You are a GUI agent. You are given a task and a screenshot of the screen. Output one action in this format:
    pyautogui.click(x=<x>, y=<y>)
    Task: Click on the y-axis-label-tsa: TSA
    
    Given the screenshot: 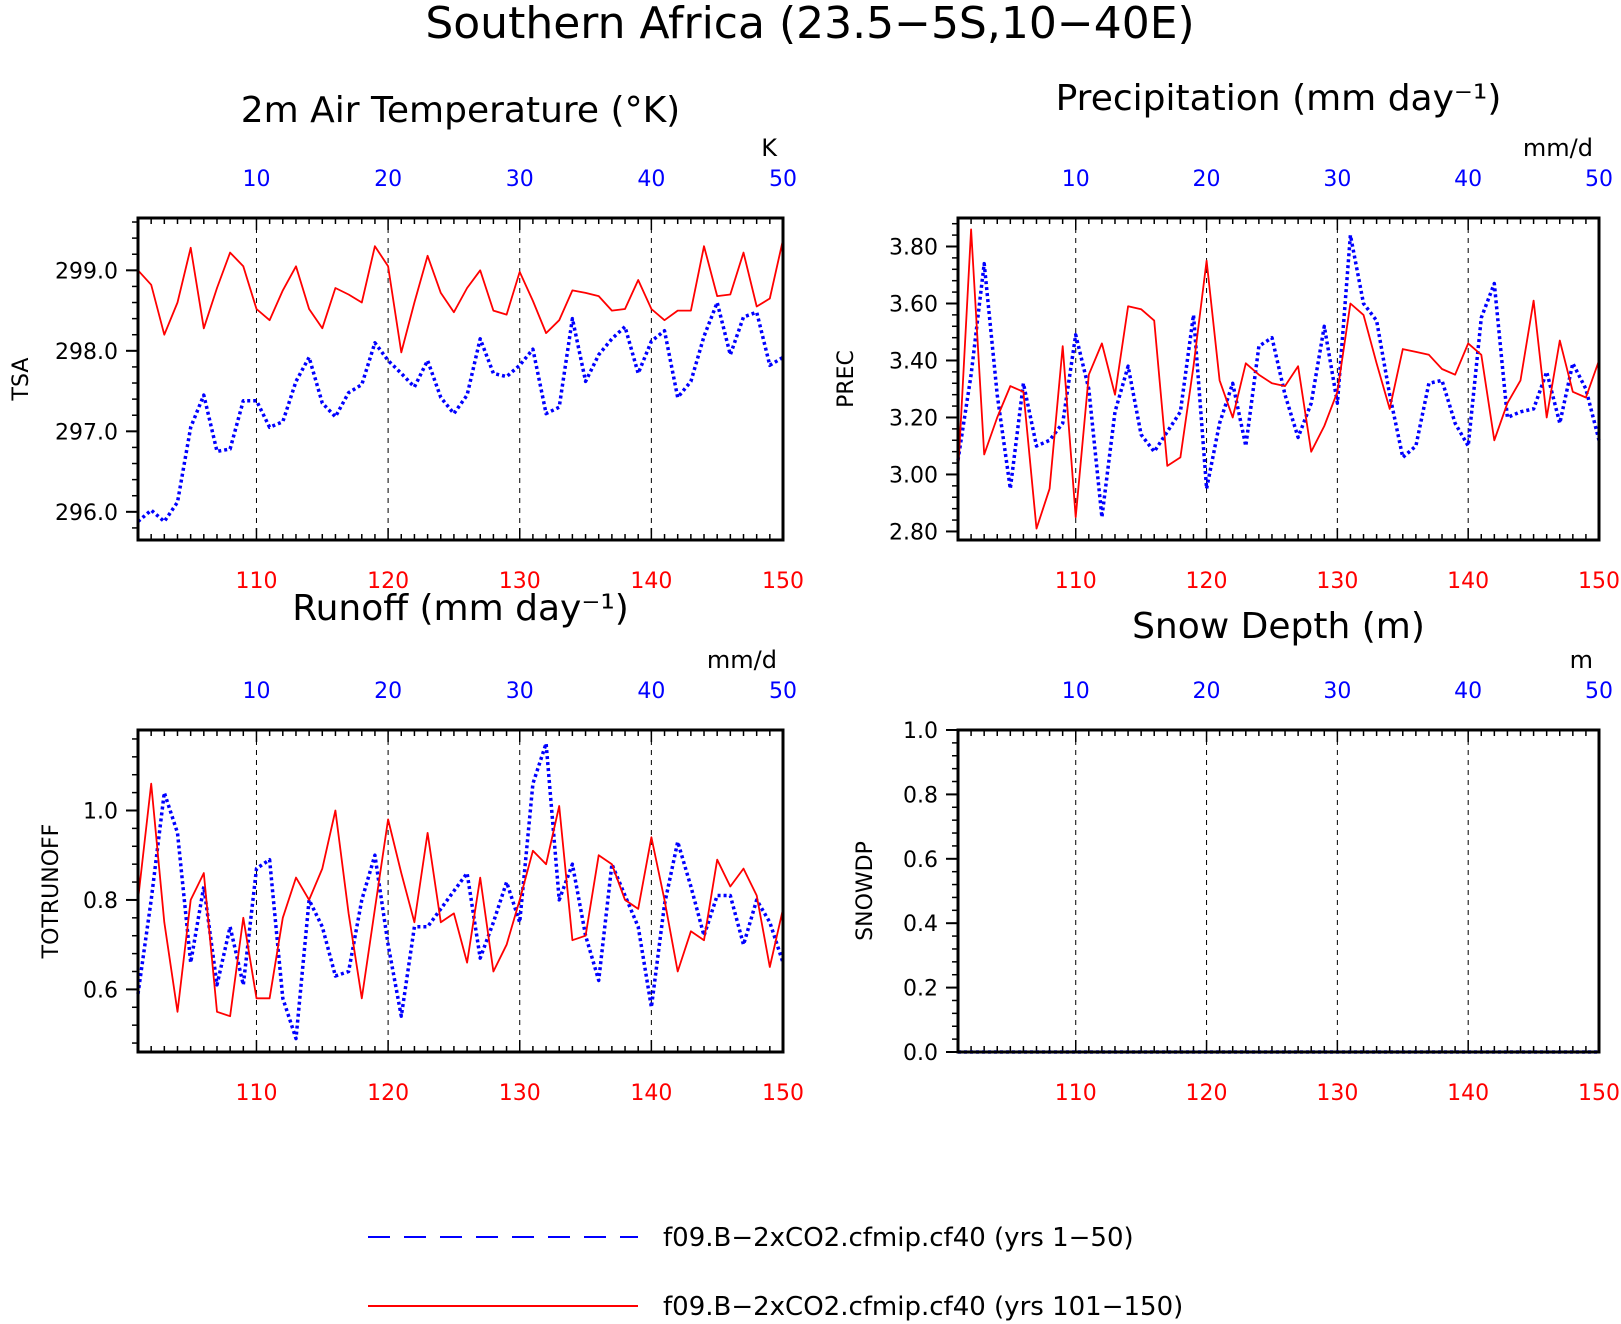 What is the action you would take?
    pyautogui.click(x=21, y=380)
    